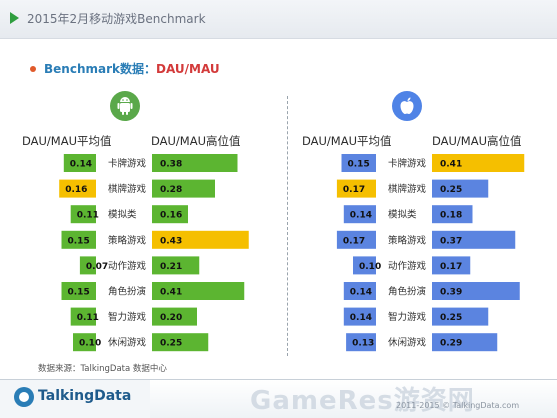  Describe the element at coordinates (24, 397) in the screenshot. I see `talkingdata-logo-dot` at that location.